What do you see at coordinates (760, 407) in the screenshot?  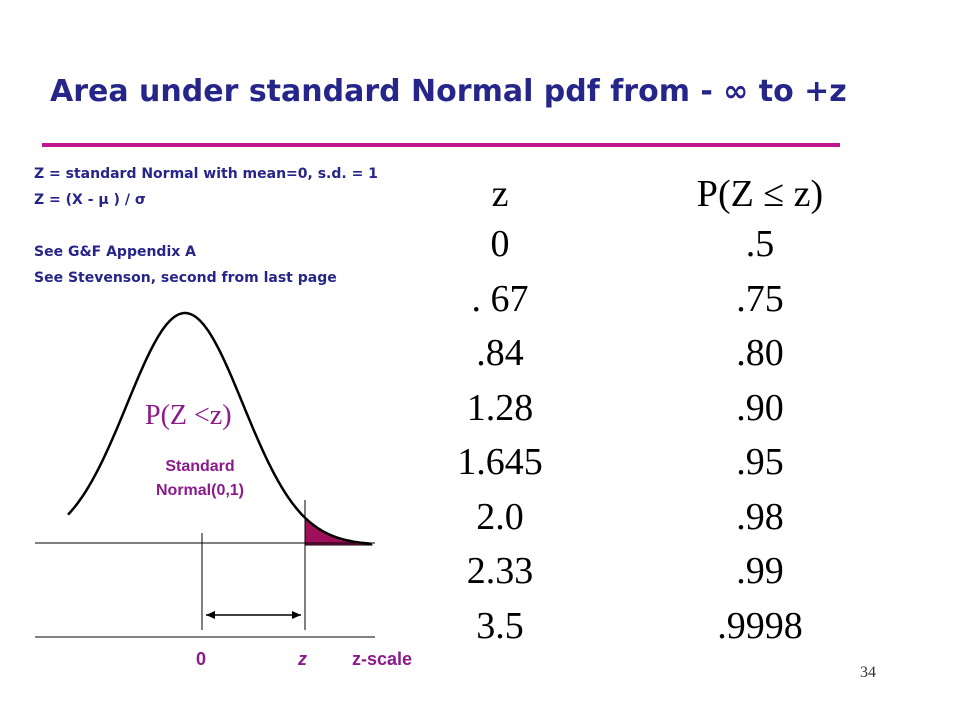 I see `table-cell: .90` at bounding box center [760, 407].